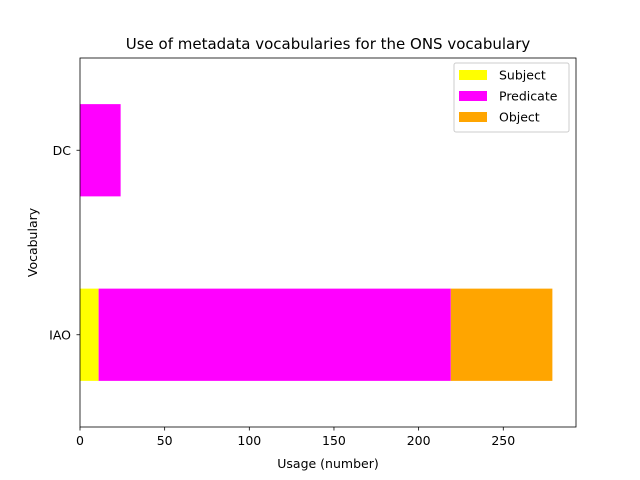 The image size is (640, 480). What do you see at coordinates (419, 440) in the screenshot?
I see `x-tick-label: 200` at bounding box center [419, 440].